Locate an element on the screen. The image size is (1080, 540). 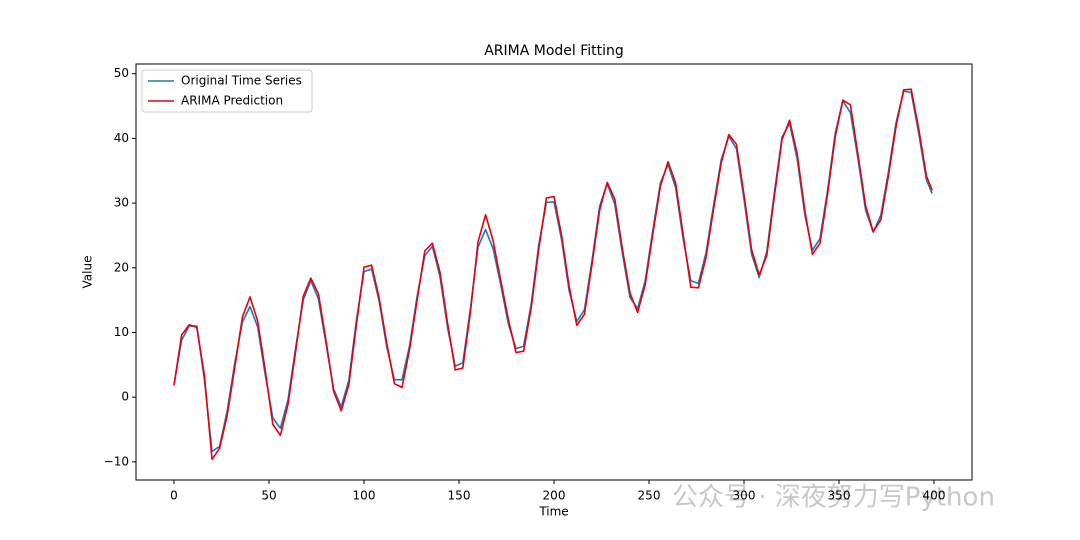
x-tick-label: 250 is located at coordinates (649, 496).